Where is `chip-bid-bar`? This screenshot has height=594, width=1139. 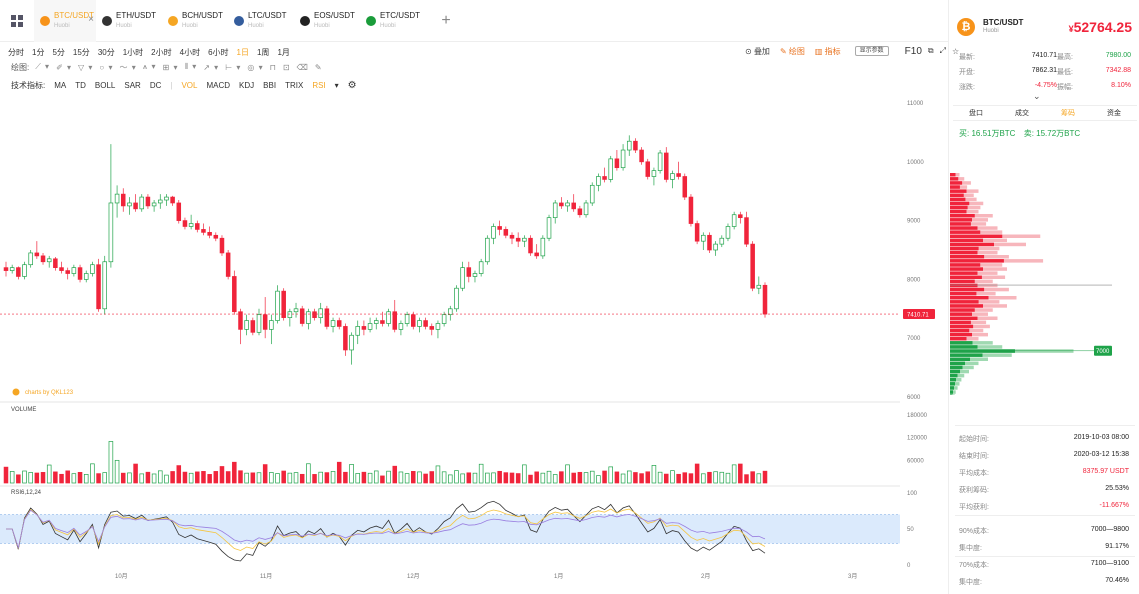
chip-bid-bar is located at coordinates (952, 384).